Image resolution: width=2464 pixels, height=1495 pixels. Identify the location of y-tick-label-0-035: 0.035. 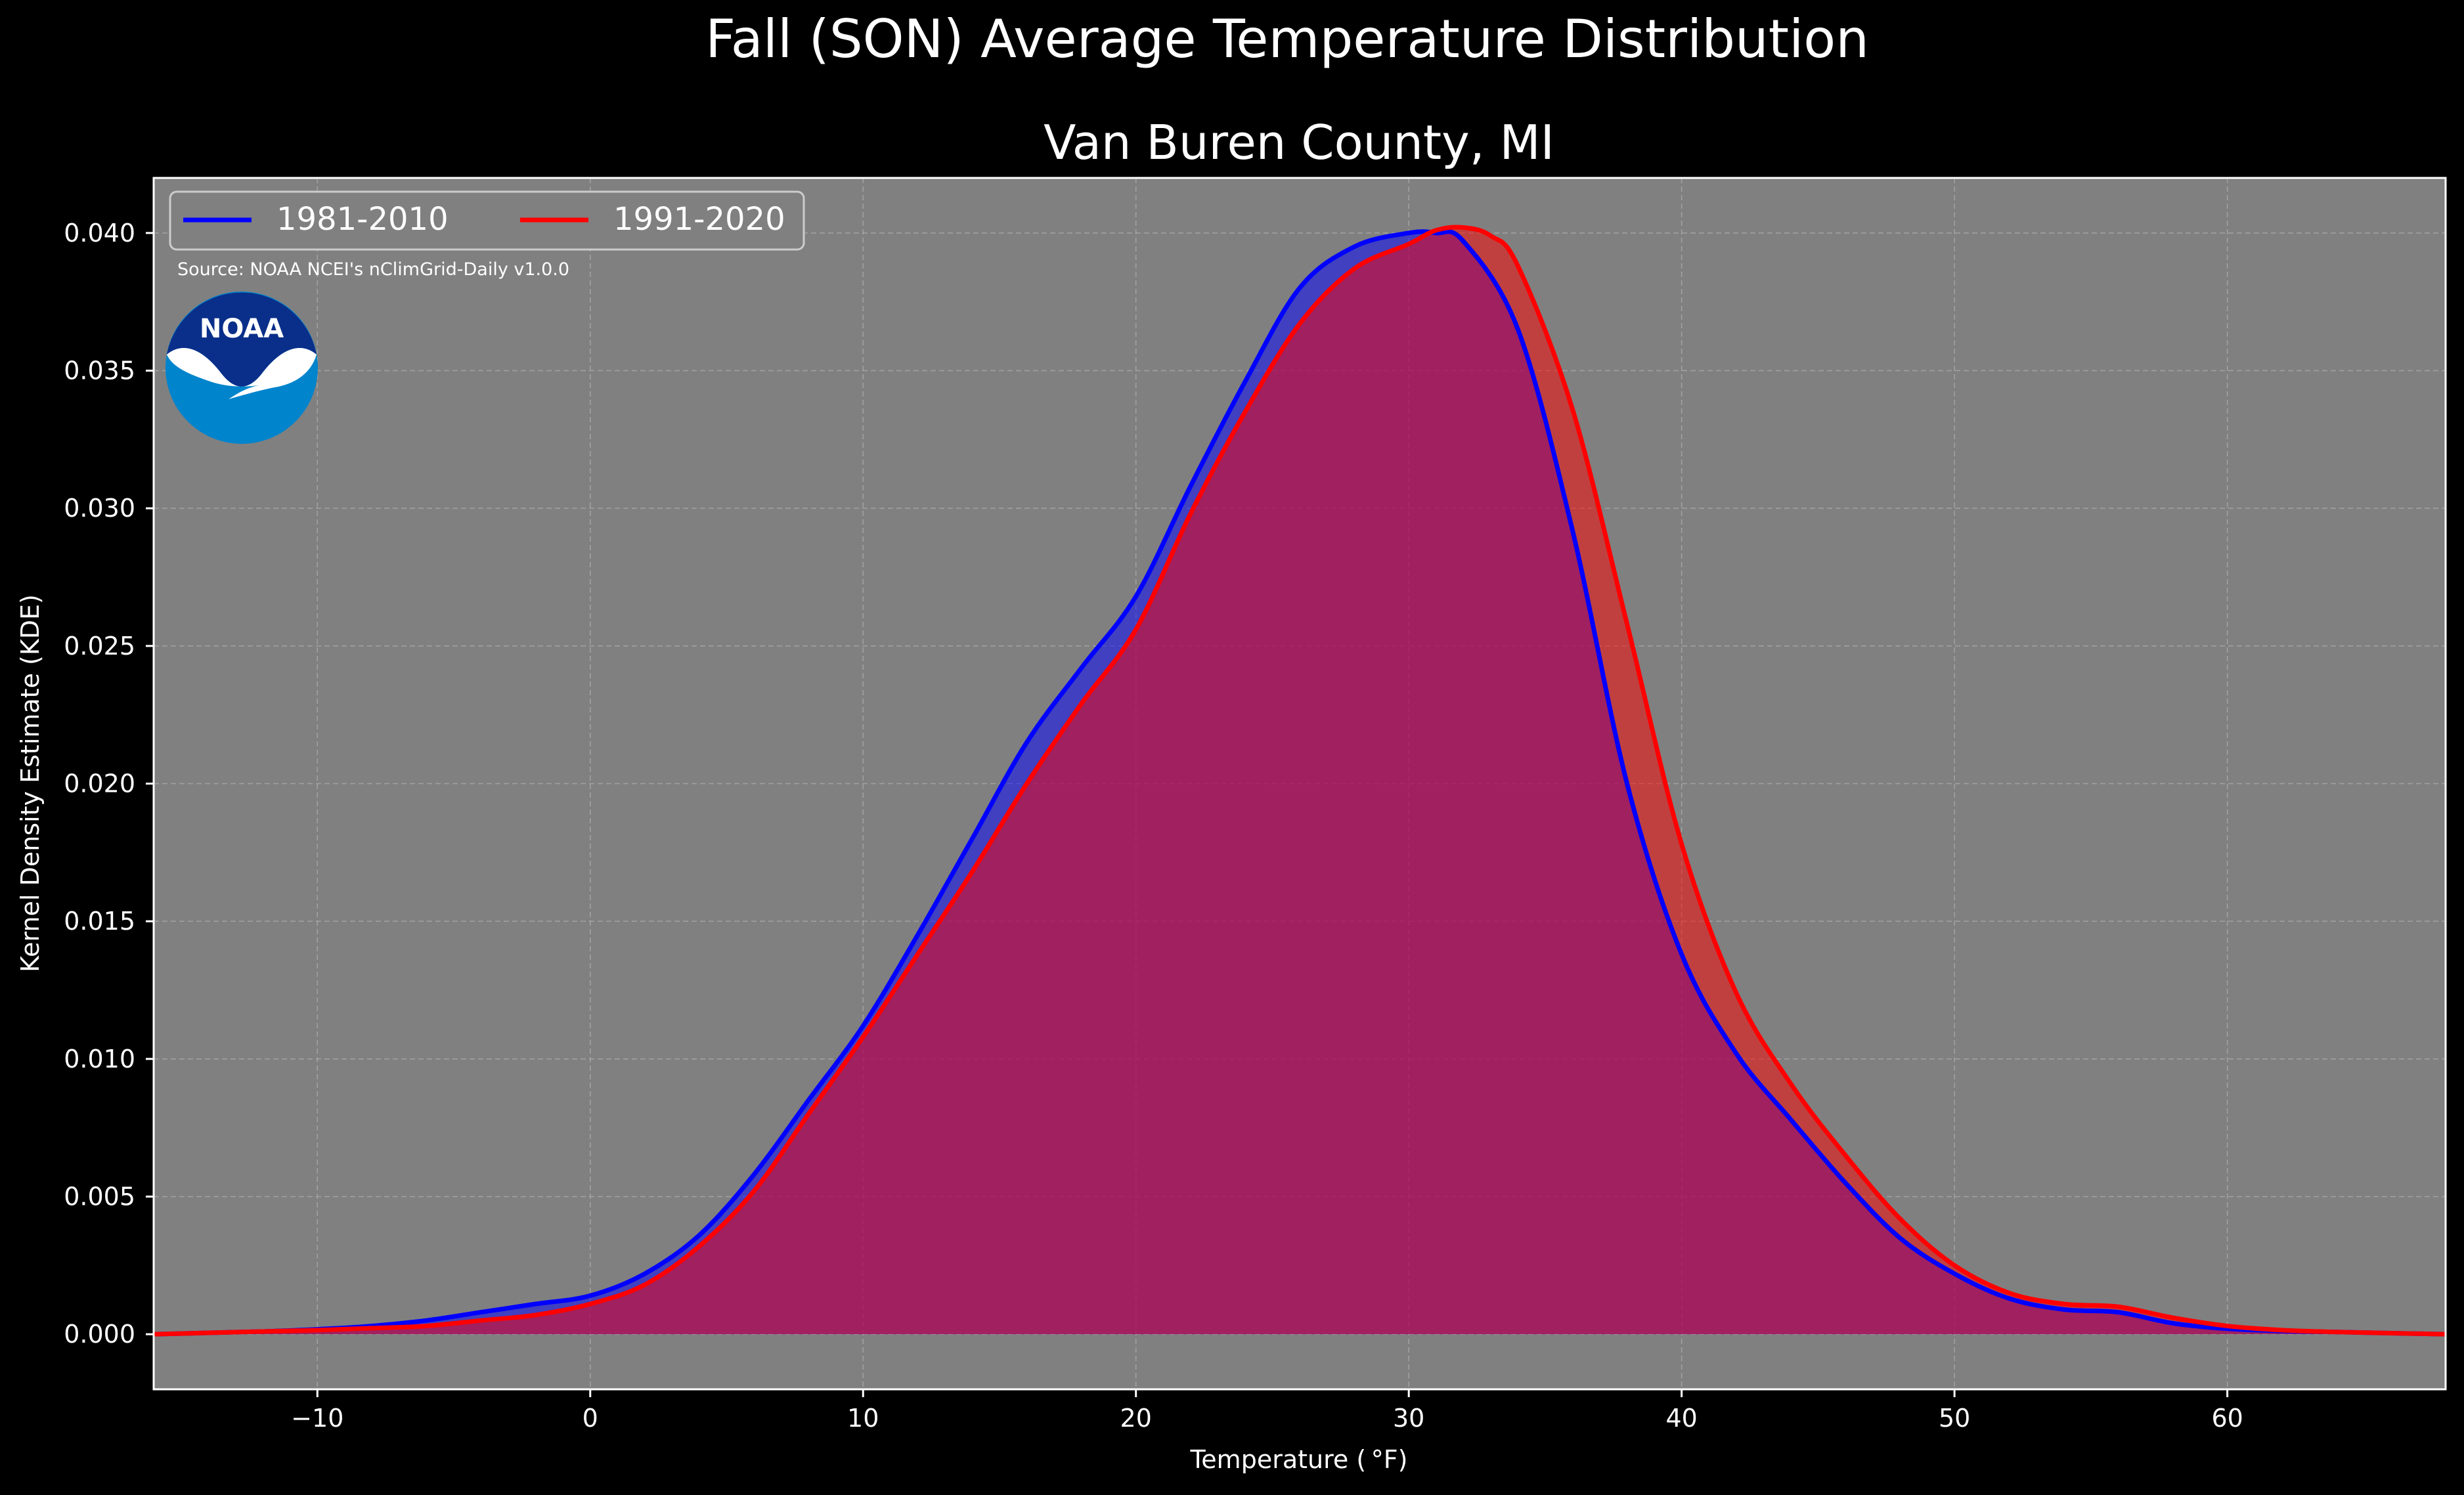
(99, 371).